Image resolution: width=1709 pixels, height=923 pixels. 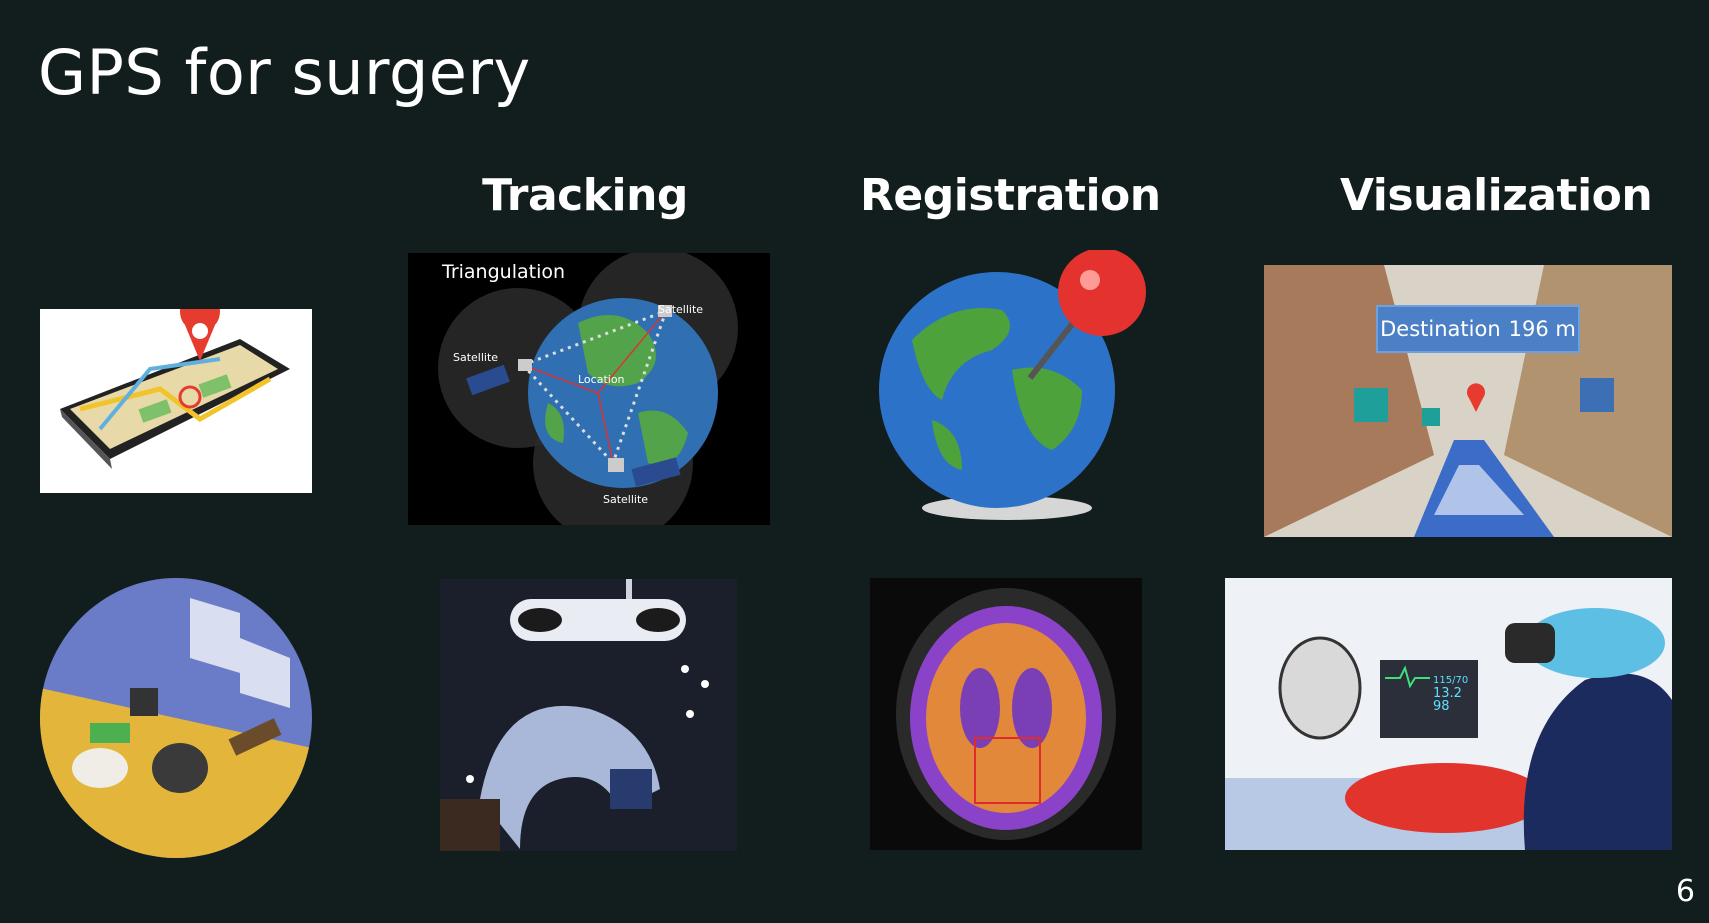 What do you see at coordinates (1006, 714) in the screenshot?
I see `brain-scan-image` at bounding box center [1006, 714].